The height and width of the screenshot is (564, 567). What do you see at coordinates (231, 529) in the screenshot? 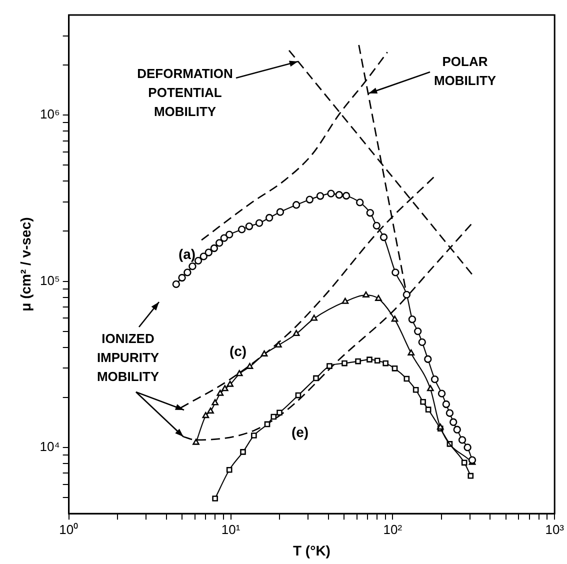
I see `x-tick-label: 10¹` at bounding box center [231, 529].